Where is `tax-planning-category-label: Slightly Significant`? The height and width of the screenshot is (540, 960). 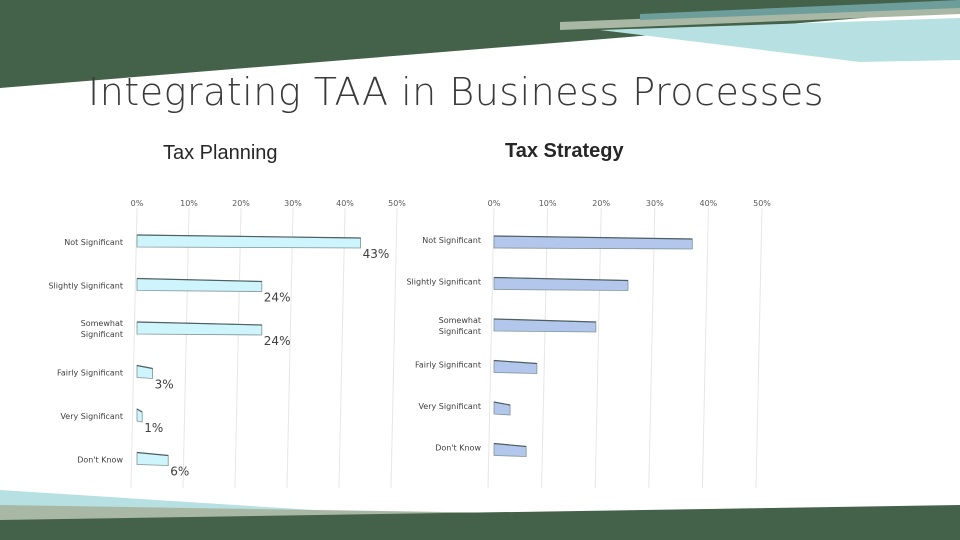 tax-planning-category-label: Slightly Significant is located at coordinates (85, 286).